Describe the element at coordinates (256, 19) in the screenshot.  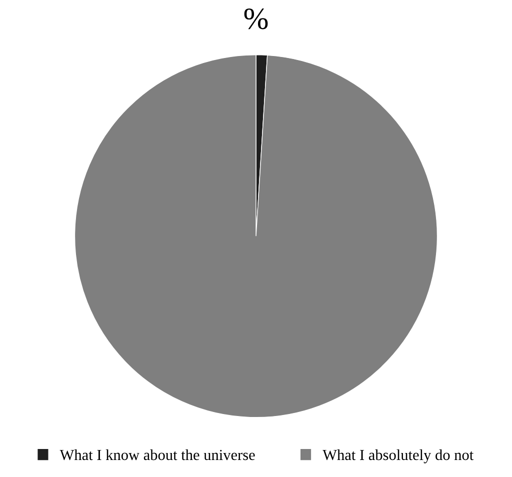
I see `chart-title: %` at that location.